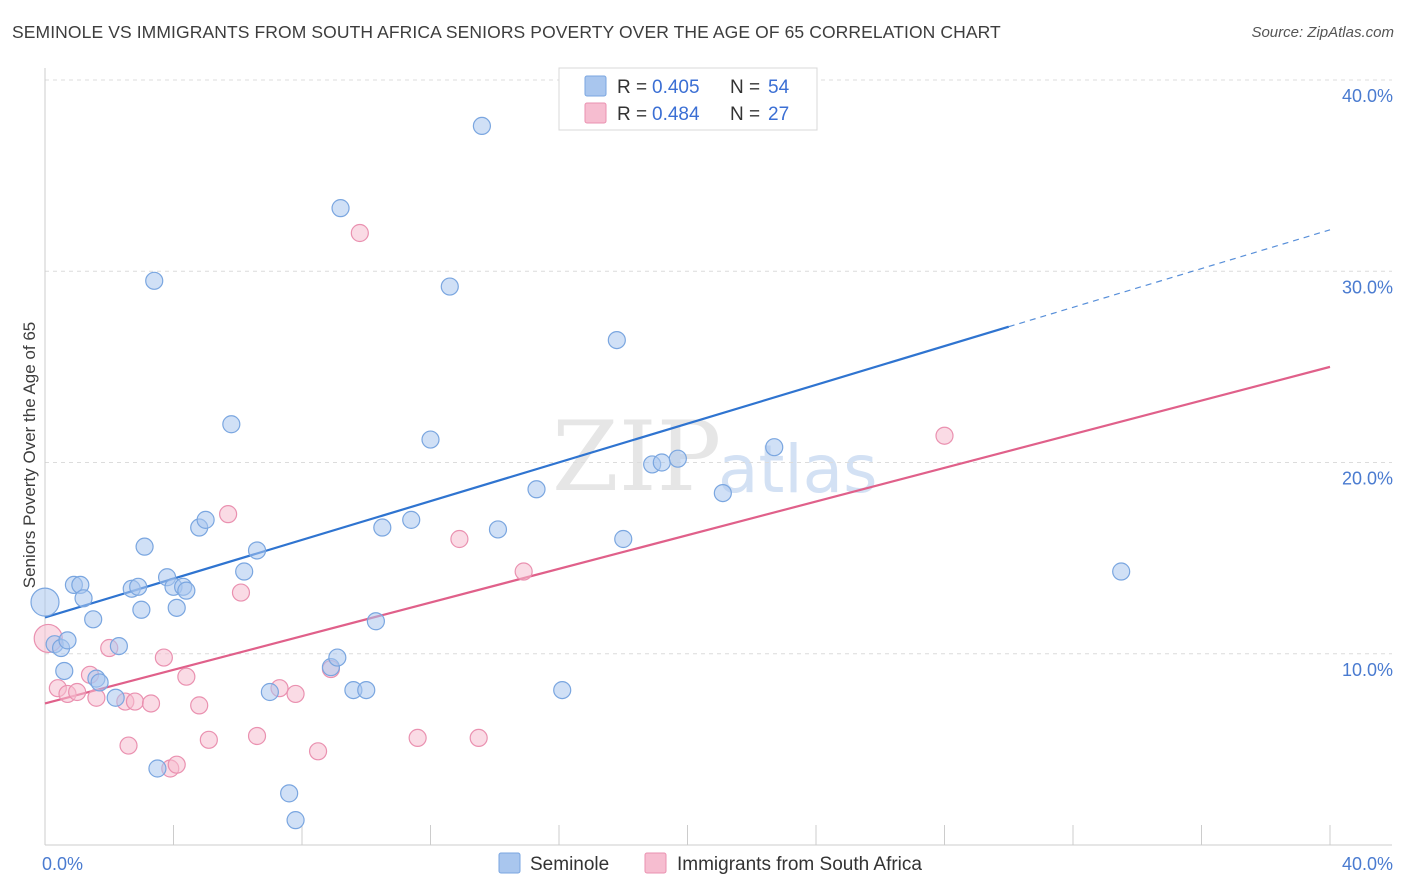 Image resolution: width=1406 pixels, height=892 pixels. I want to click on legend-n-value-seminole: 54, so click(779, 87).